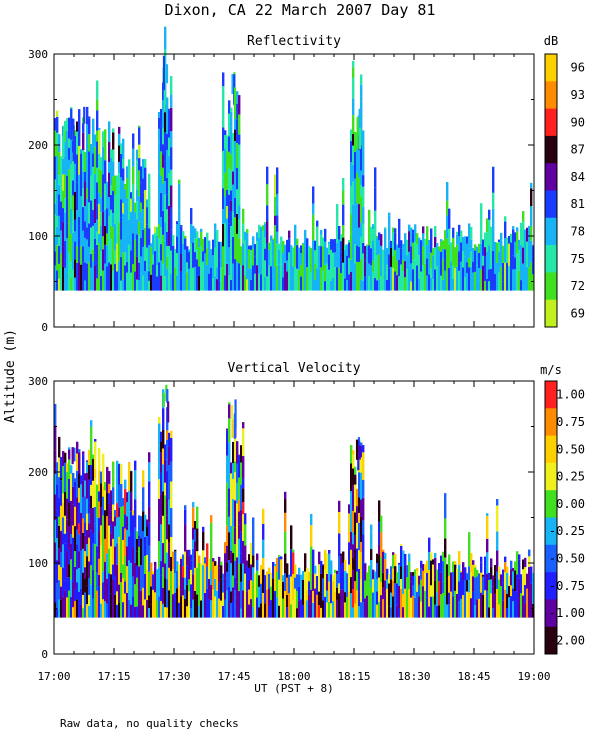 The image size is (600, 750). I want to click on colorbar-label-0-5: 81, so click(578, 204).